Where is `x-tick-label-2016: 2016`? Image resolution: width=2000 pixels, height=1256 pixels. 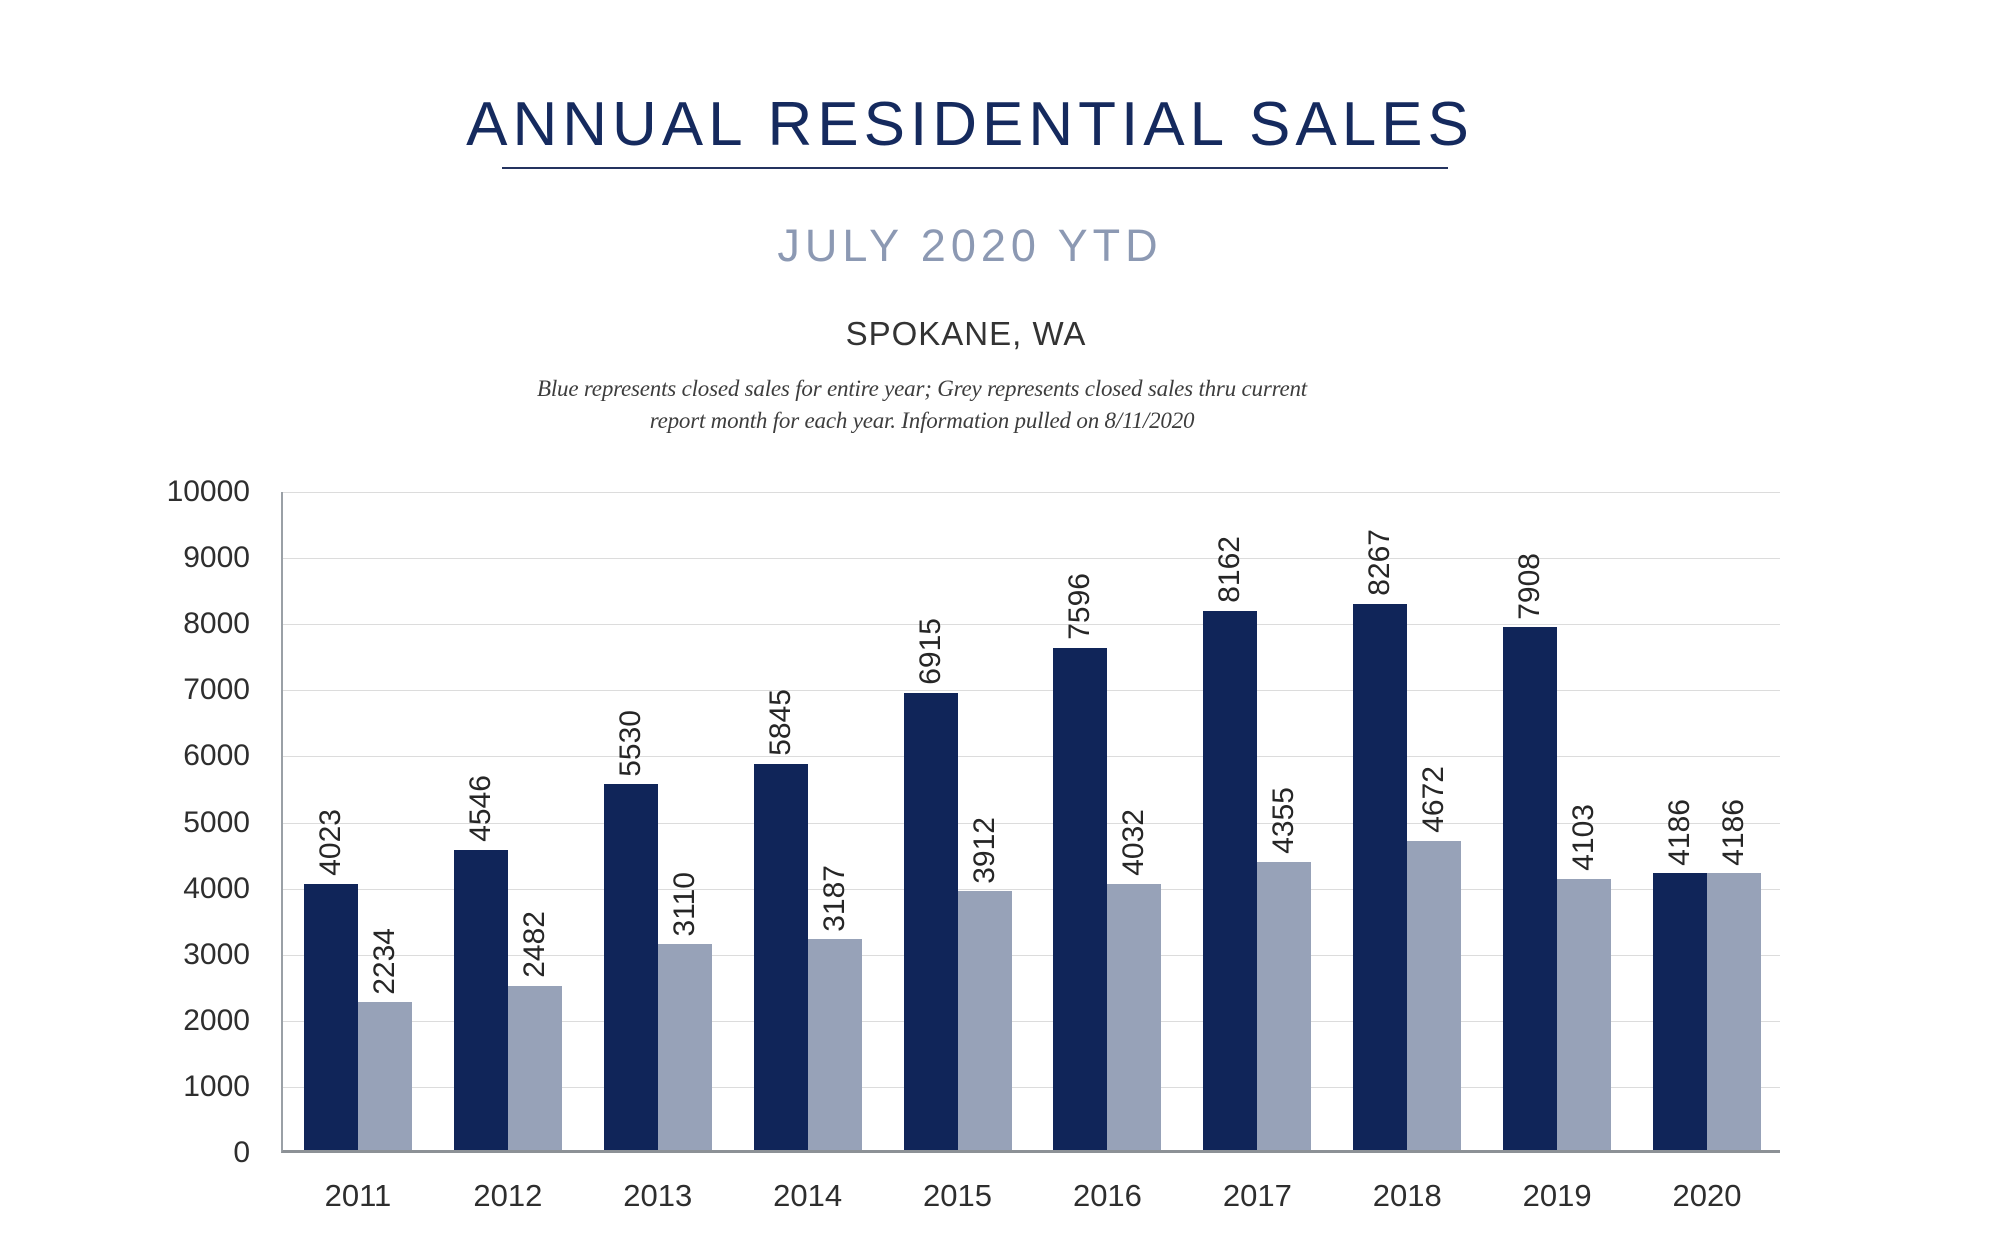 x-tick-label-2016: 2016 is located at coordinates (1107, 1195).